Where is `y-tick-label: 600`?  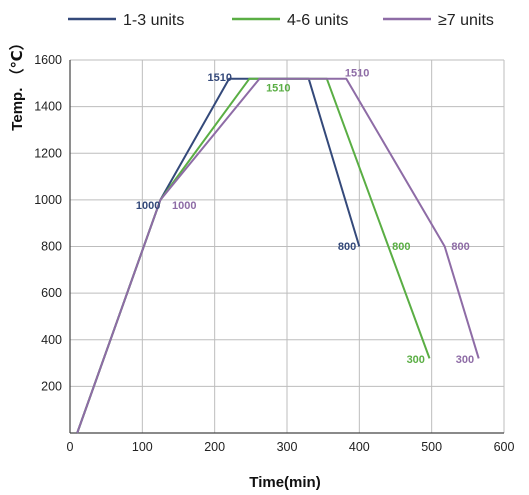 y-tick-label: 600 is located at coordinates (51, 293).